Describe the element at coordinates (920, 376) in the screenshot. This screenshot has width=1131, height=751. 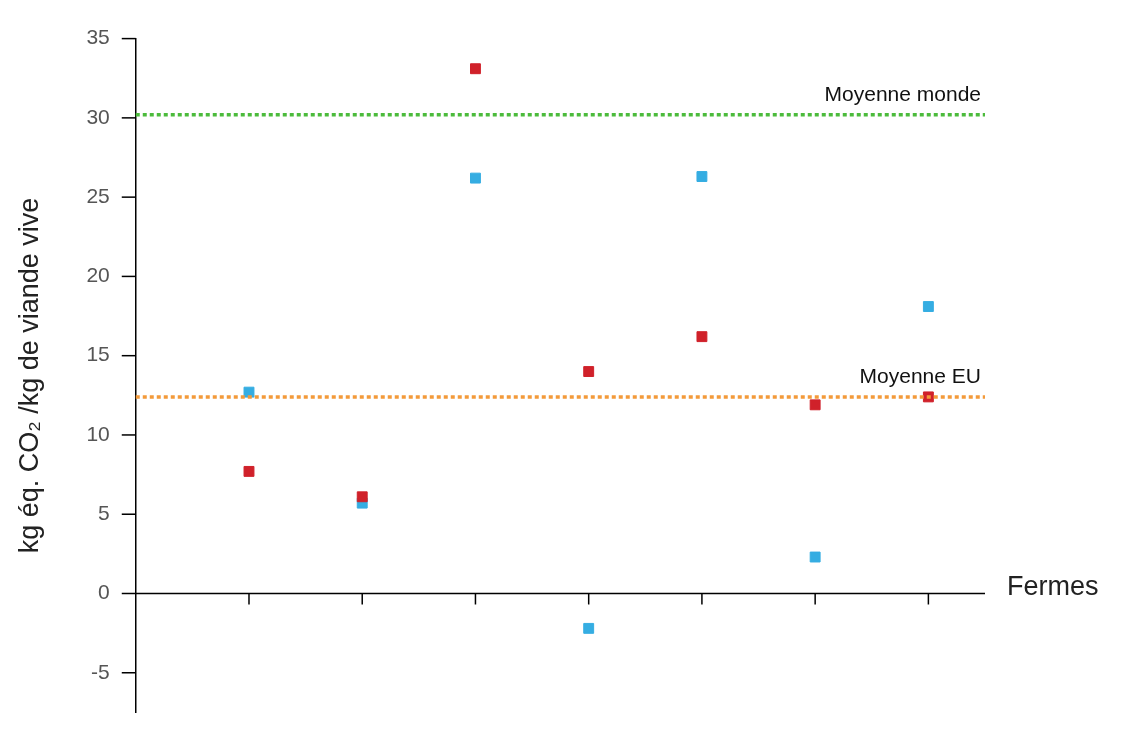
I see `ref-line-label: Moyenne EU` at that location.